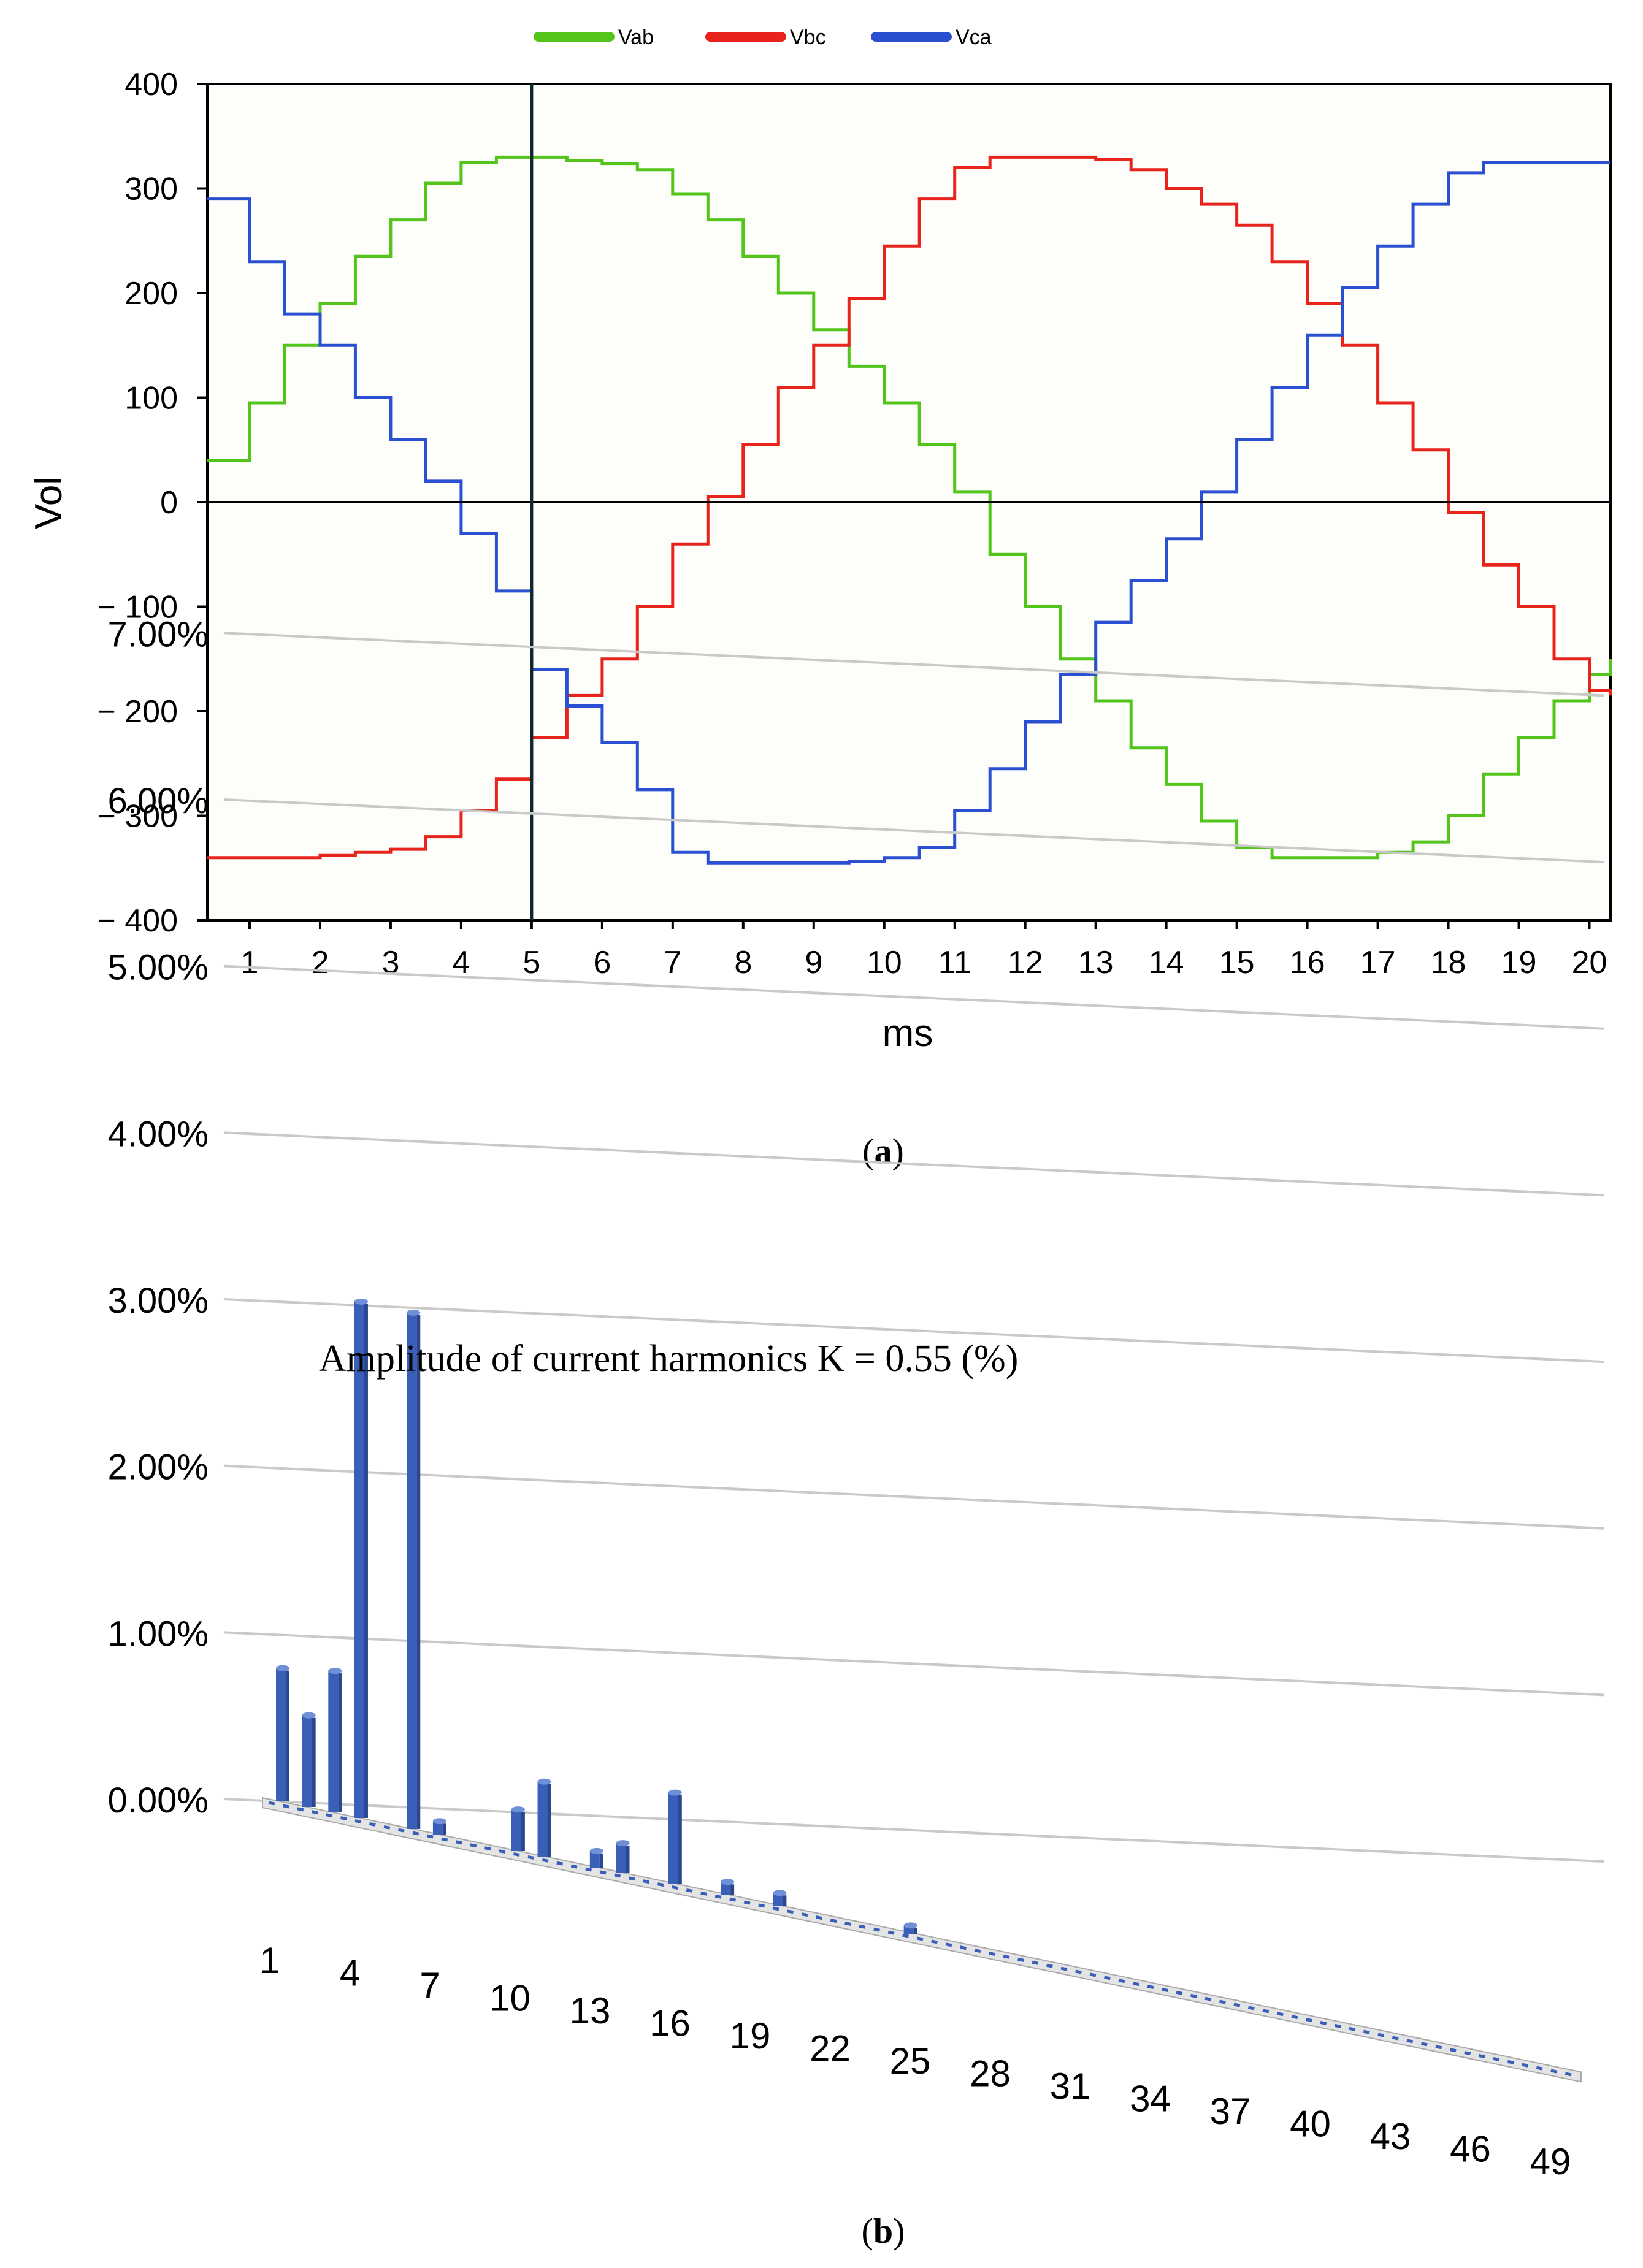 The image size is (1643, 2268). Describe the element at coordinates (158, 801) in the screenshot. I see `y-tick-label: 6.00%` at that location.